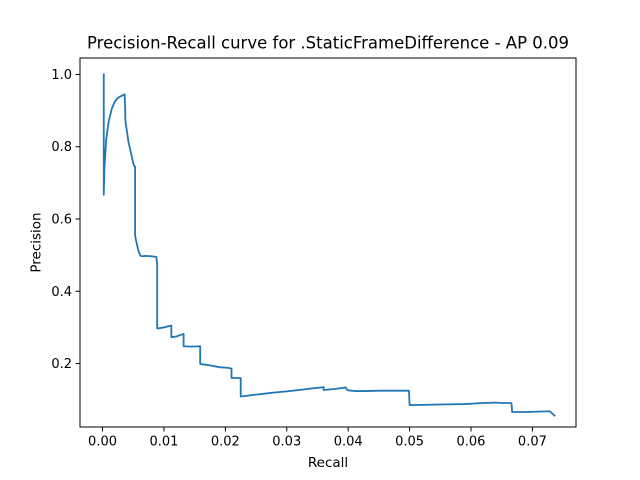 Image resolution: width=640 pixels, height=480 pixels. Describe the element at coordinates (328, 463) in the screenshot. I see `x-axis-label: Recall` at that location.